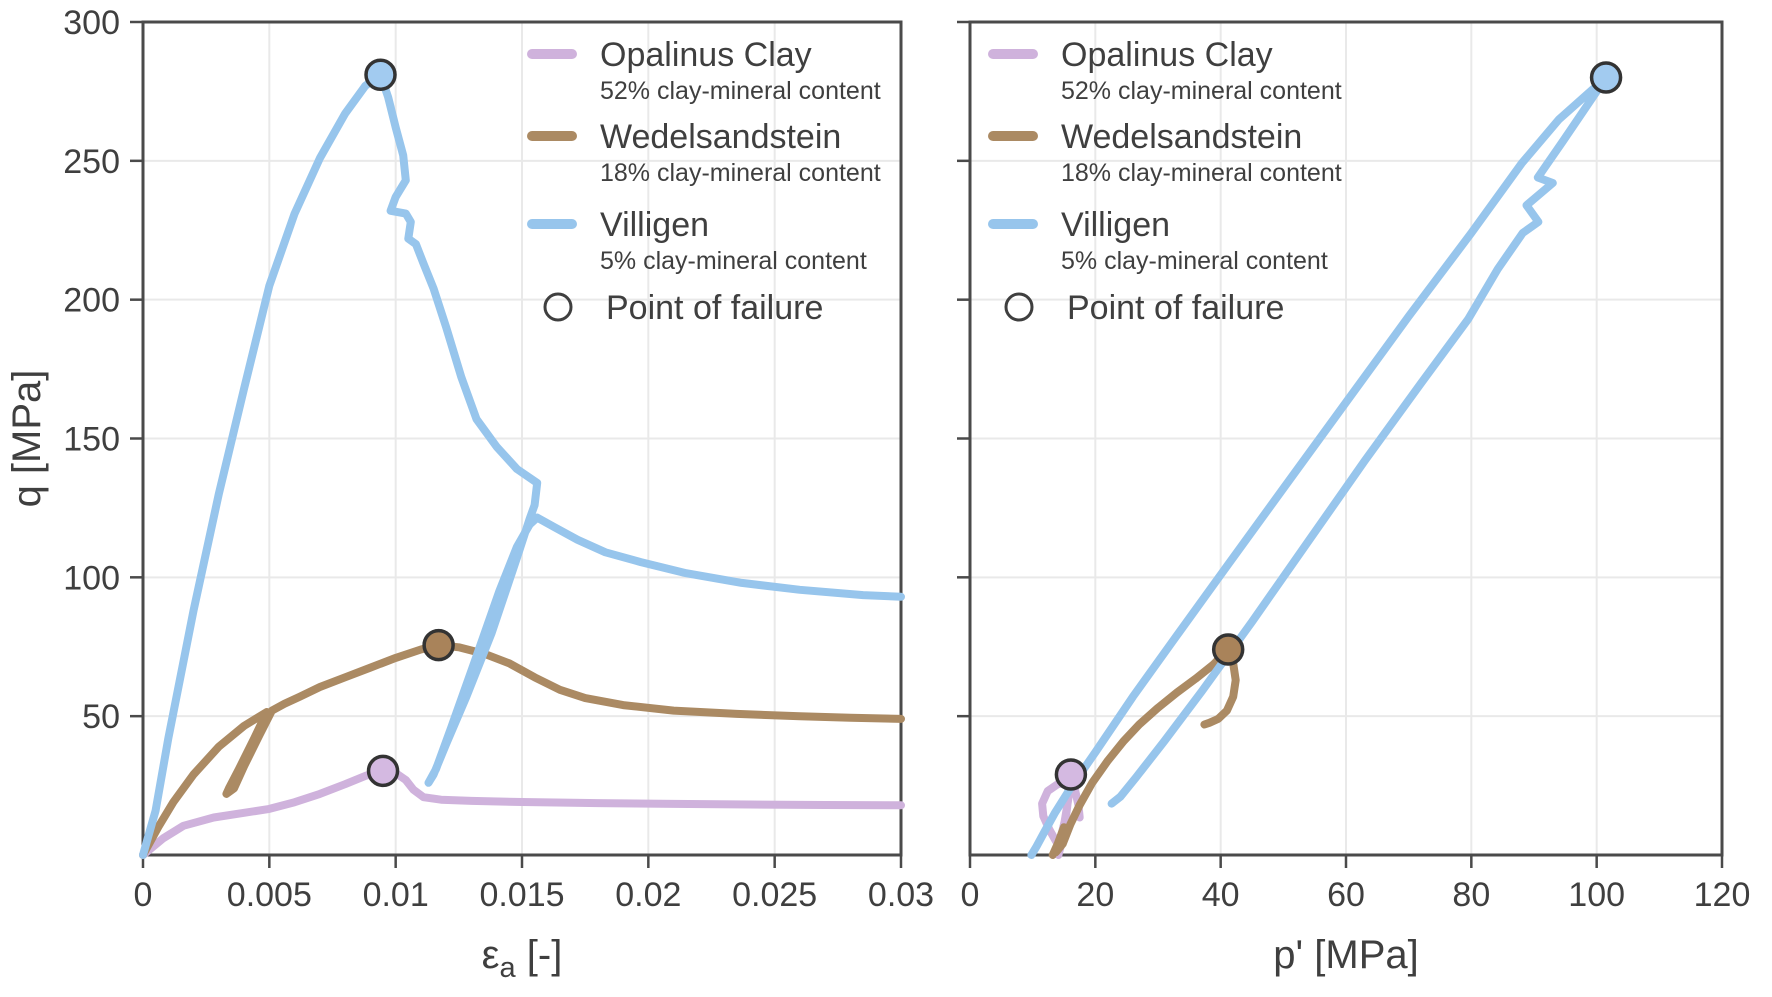 This screenshot has width=1772, height=997. Describe the element at coordinates (522, 958) in the screenshot. I see `x-axis-label: εa [-]` at that location.